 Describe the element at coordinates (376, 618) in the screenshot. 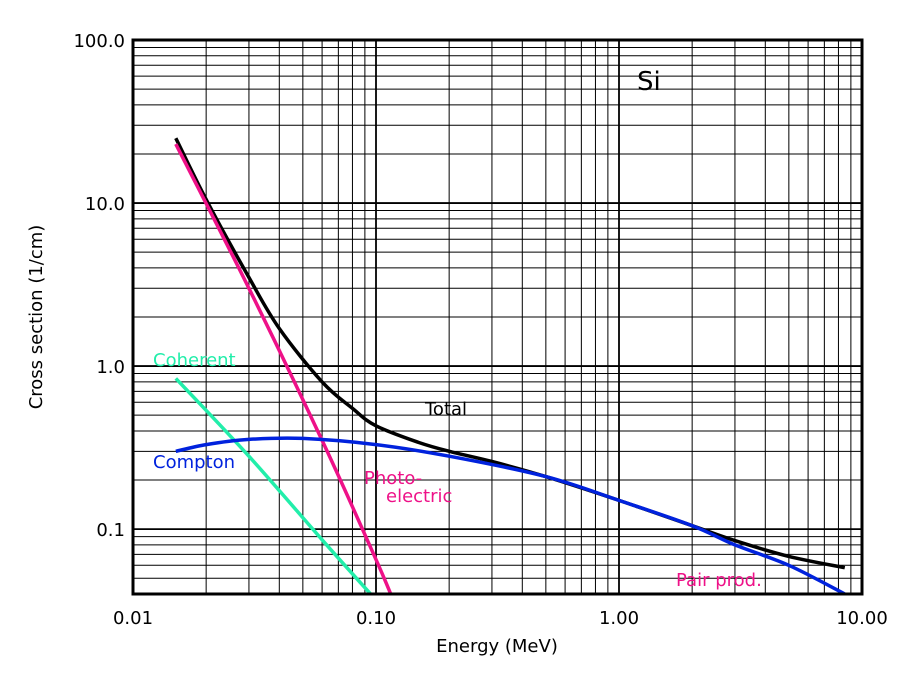

I see `x-tick-label: 0.10` at that location.